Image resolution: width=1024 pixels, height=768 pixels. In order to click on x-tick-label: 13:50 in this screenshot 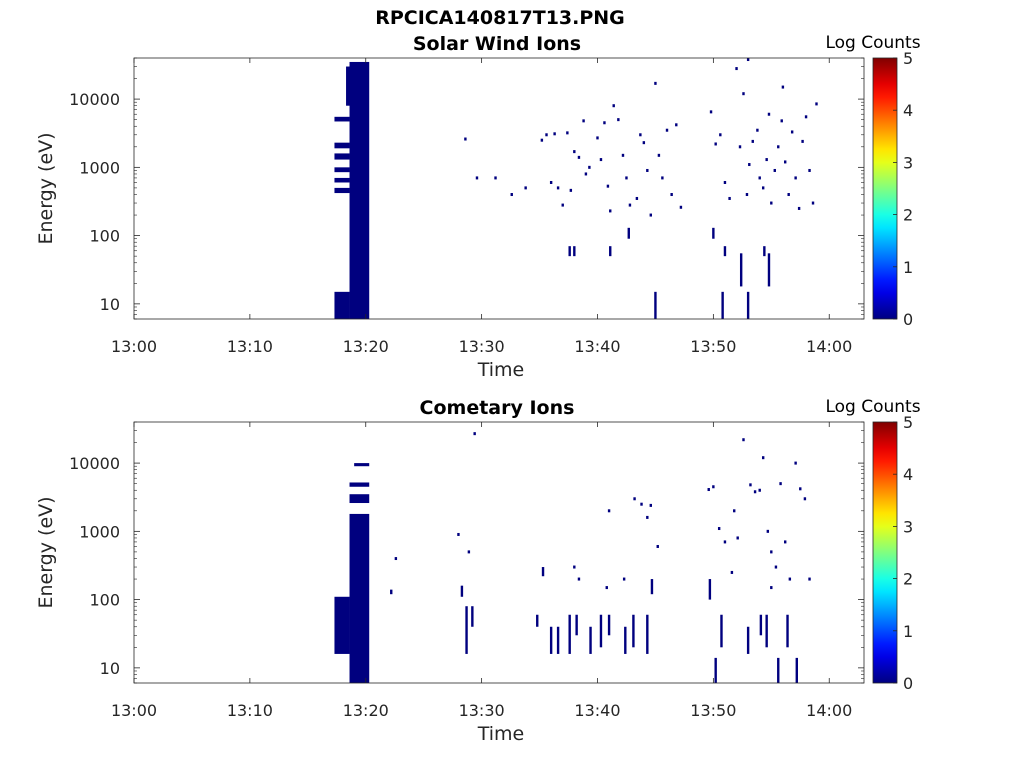, I will do `click(713, 710)`.